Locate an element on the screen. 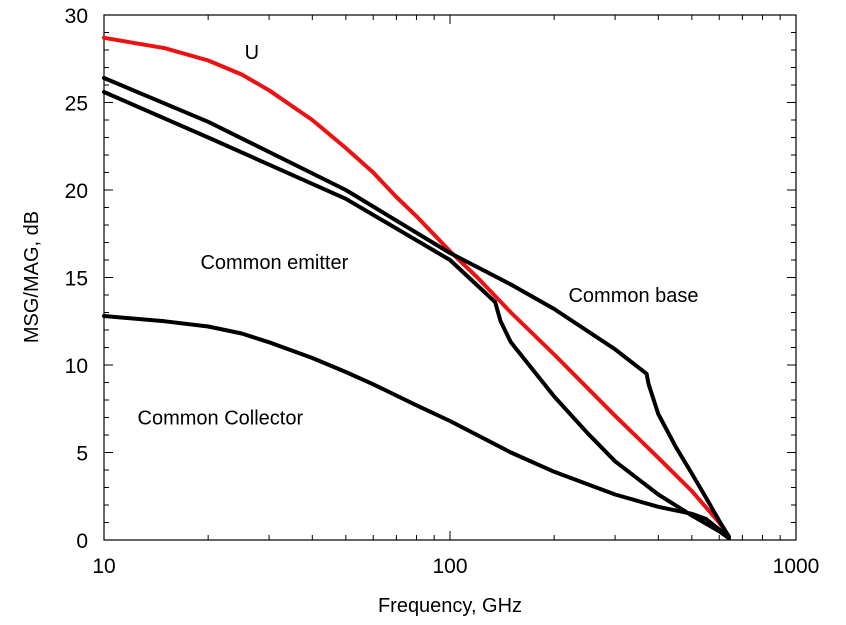  y-tick-label: 15 is located at coordinates (76, 279).